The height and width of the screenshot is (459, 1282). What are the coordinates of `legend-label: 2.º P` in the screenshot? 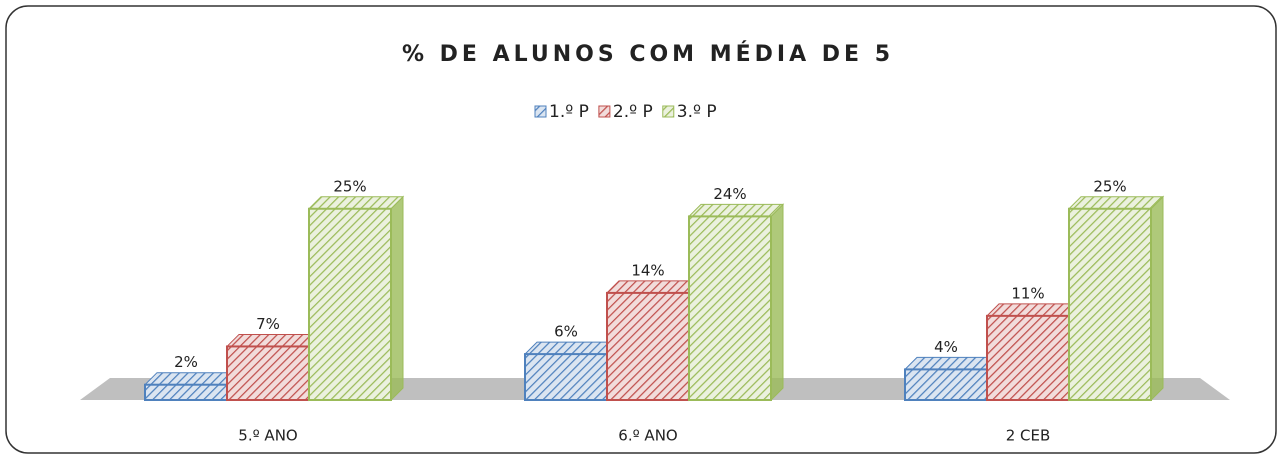 It's located at (633, 112).